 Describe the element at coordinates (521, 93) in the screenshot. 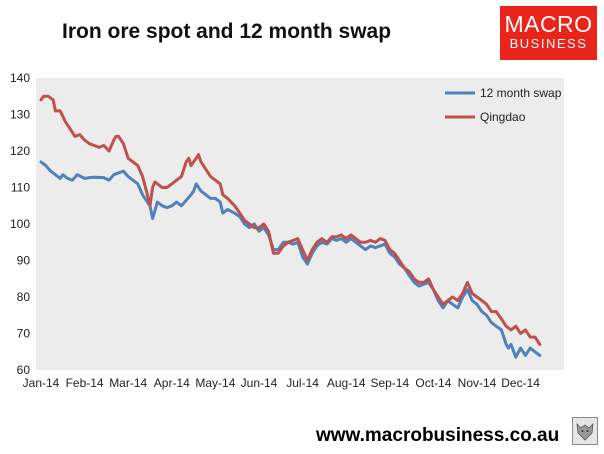

I see `legend-label: 12 month swap` at that location.